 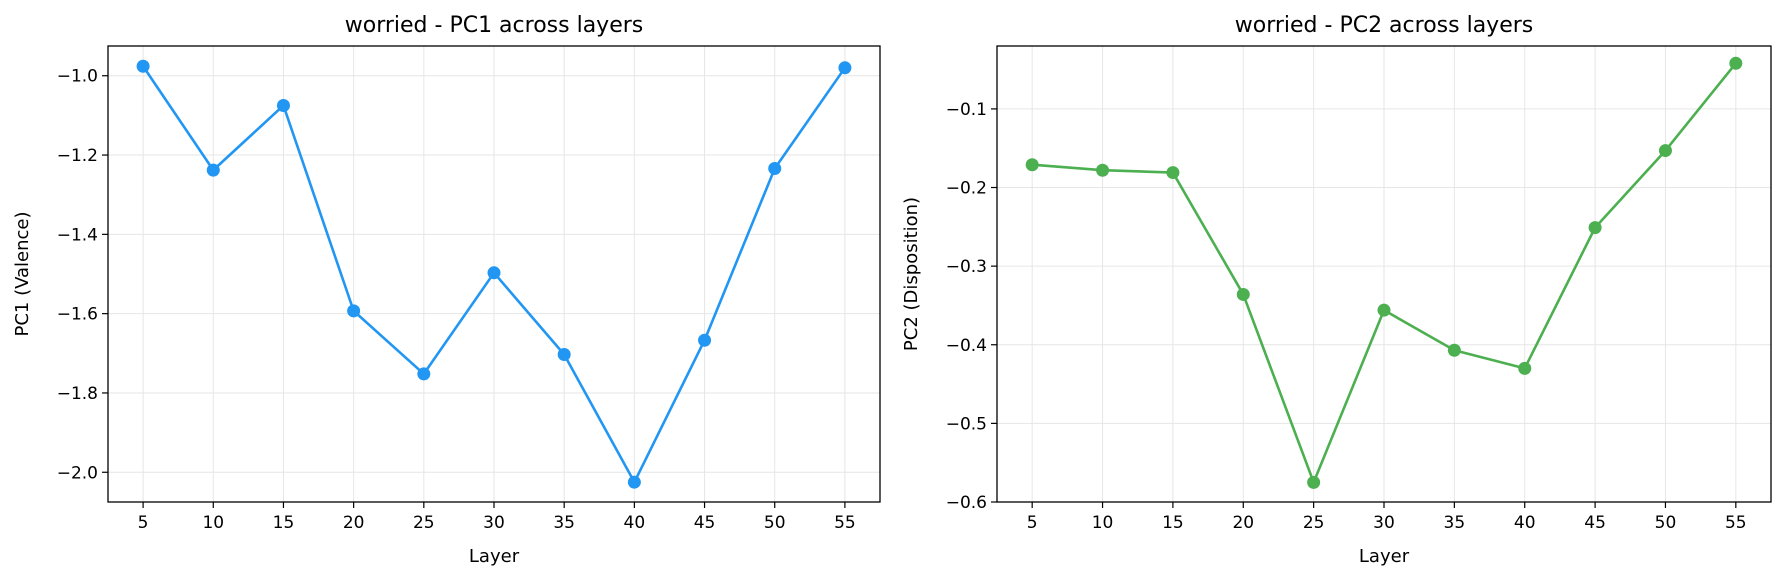 What do you see at coordinates (77, 315) in the screenshot?
I see `y-tick-label: −1.6` at bounding box center [77, 315].